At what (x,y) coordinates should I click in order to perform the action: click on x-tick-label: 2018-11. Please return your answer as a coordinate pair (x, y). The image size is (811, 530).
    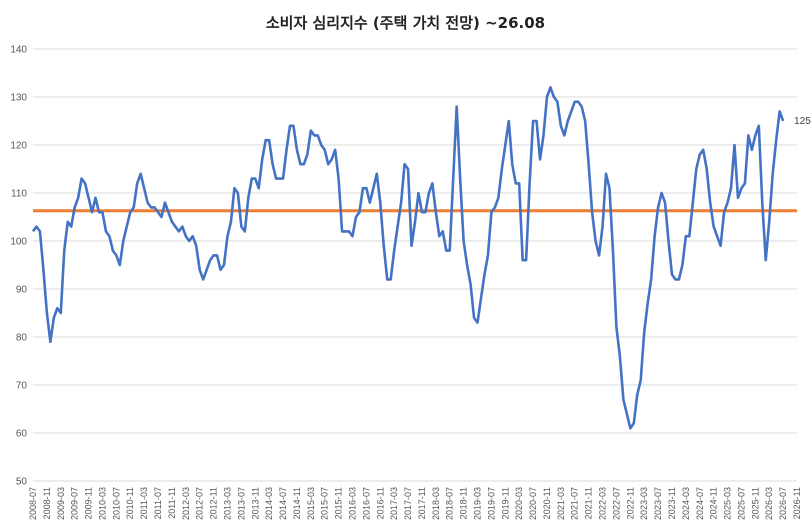
    Looking at the image, I should click on (464, 503).